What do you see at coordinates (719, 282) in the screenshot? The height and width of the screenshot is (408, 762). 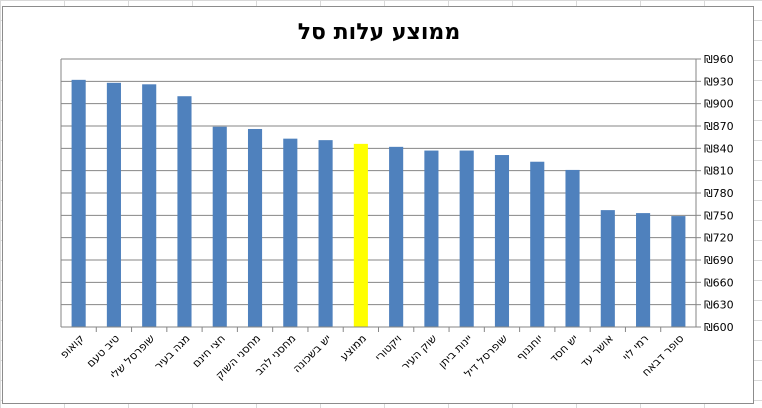 I see `y-tick-label: ₪660` at bounding box center [719, 282].